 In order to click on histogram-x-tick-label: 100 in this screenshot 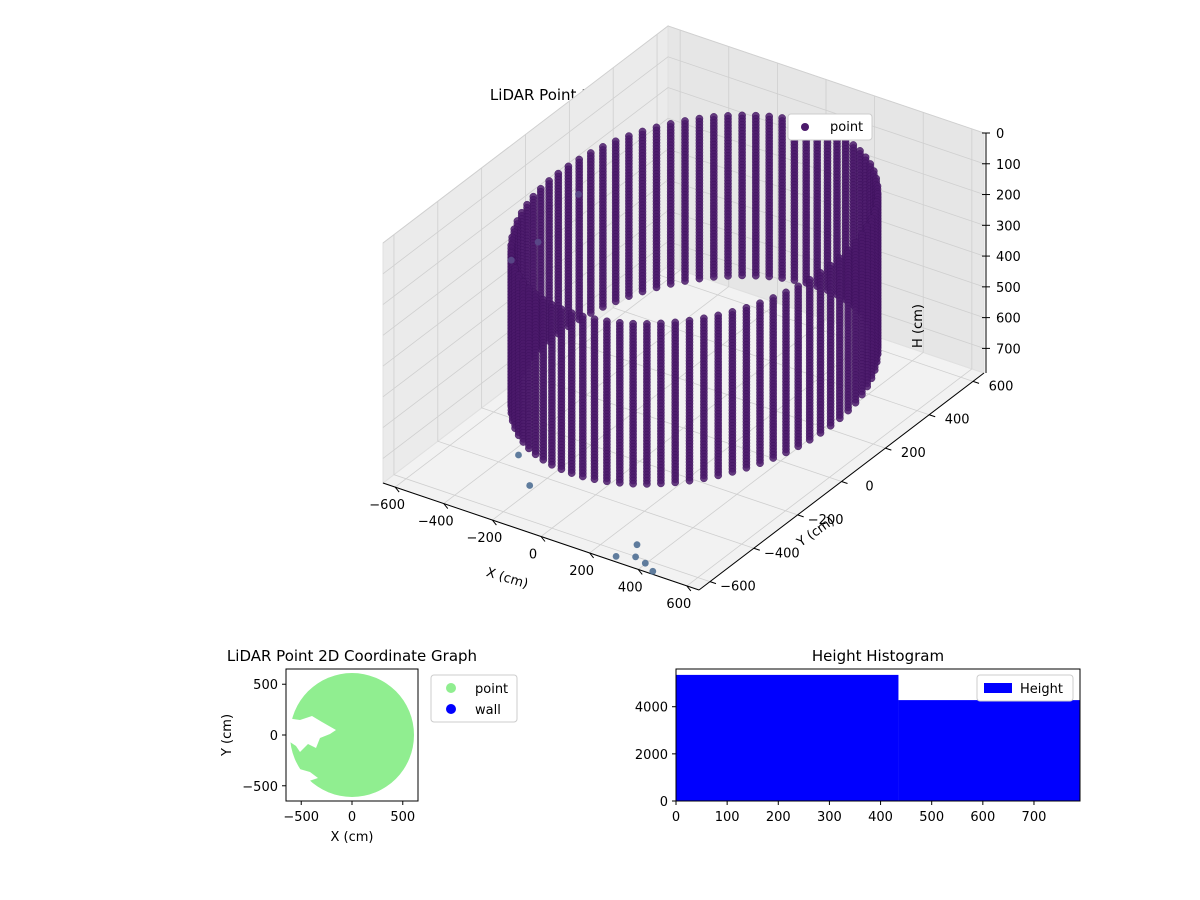, I will do `click(727, 817)`.